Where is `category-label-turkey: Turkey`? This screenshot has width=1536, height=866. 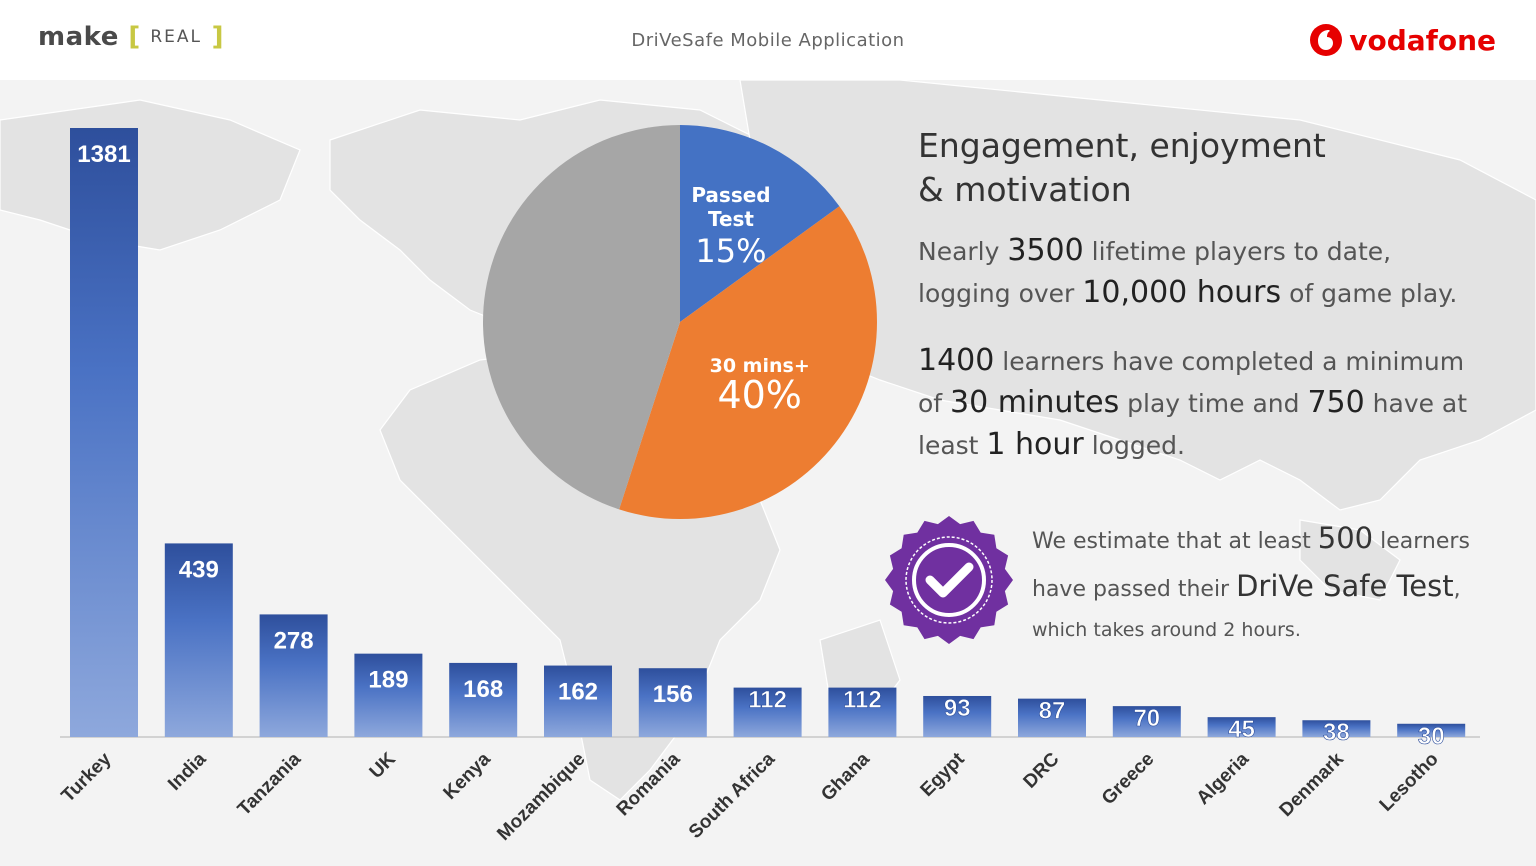 category-label-turkey: Turkey is located at coordinates (87, 777).